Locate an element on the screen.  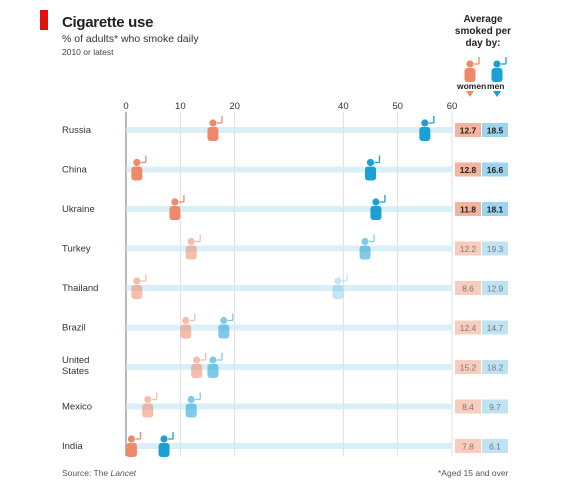
country-label: Brazil is located at coordinates (74, 328).